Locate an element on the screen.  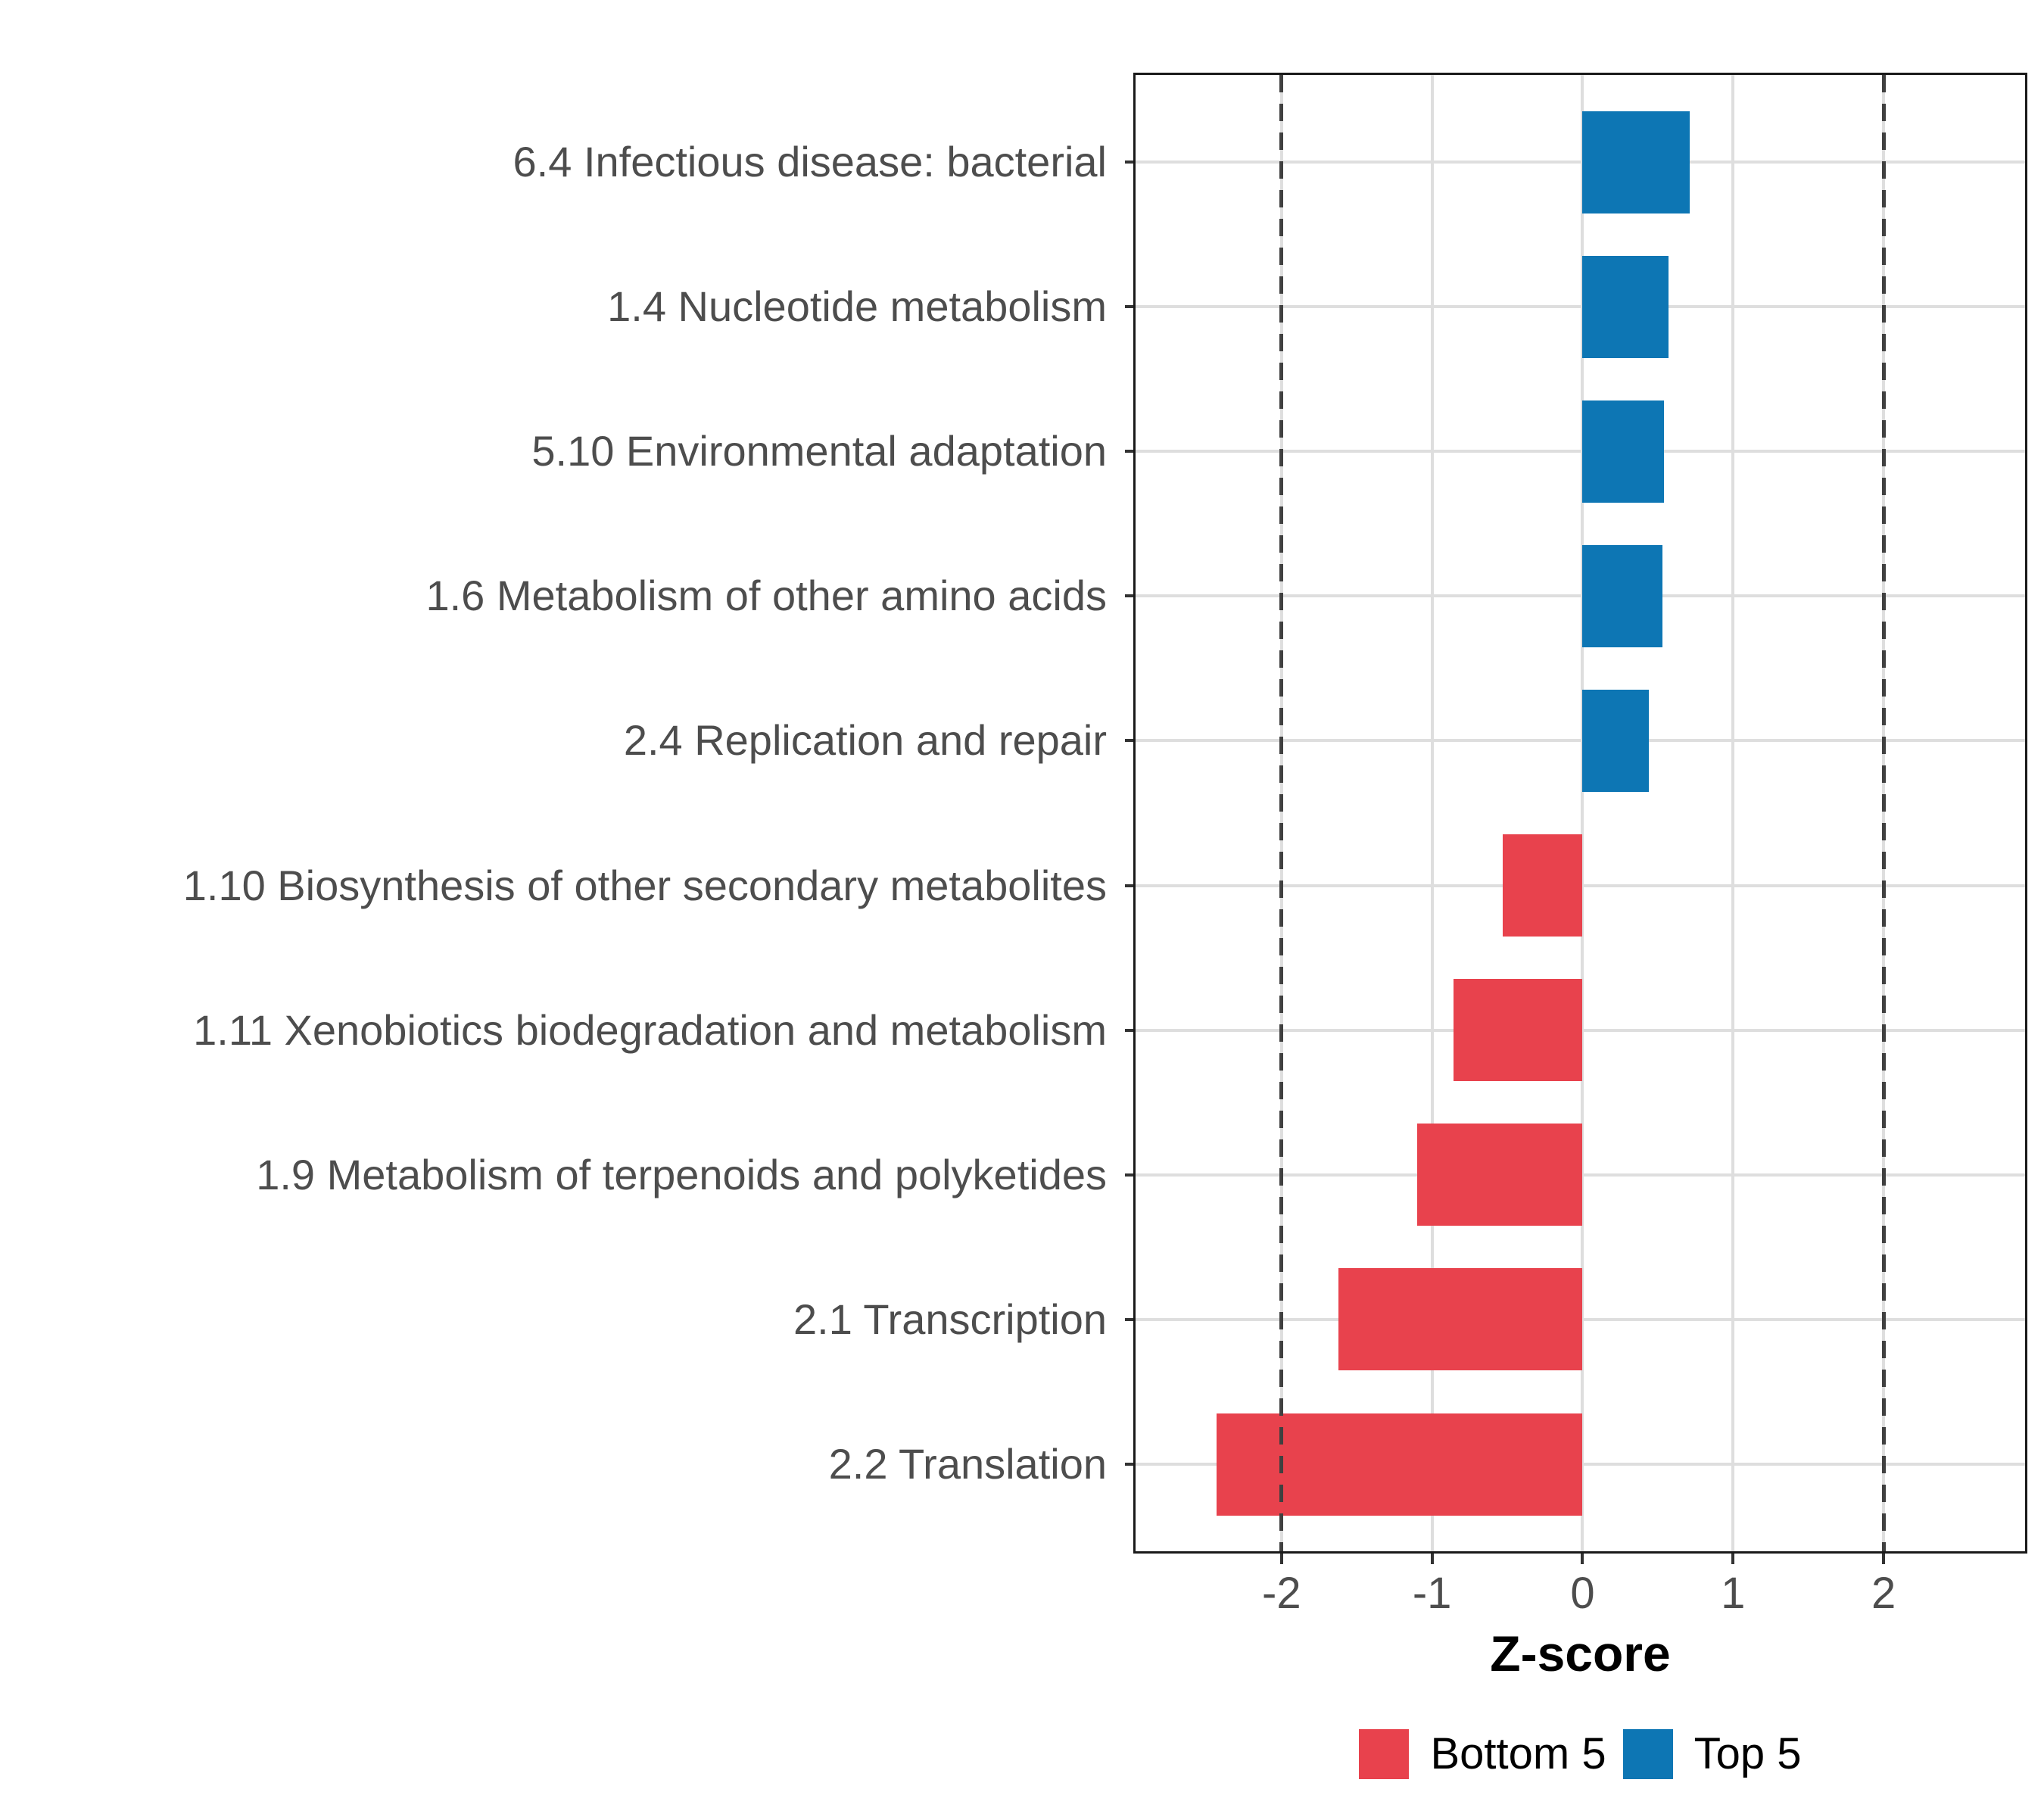
legend-item: Top 5 is located at coordinates (1712, 1754).